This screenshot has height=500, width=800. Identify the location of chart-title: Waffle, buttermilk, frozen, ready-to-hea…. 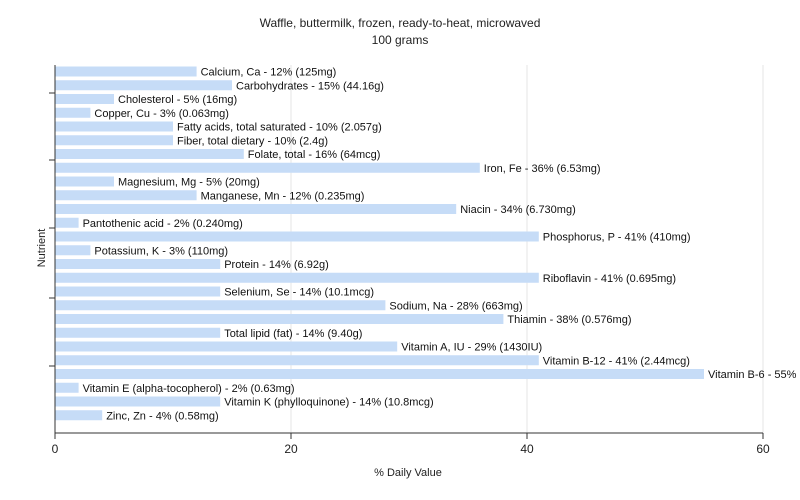
(400, 23).